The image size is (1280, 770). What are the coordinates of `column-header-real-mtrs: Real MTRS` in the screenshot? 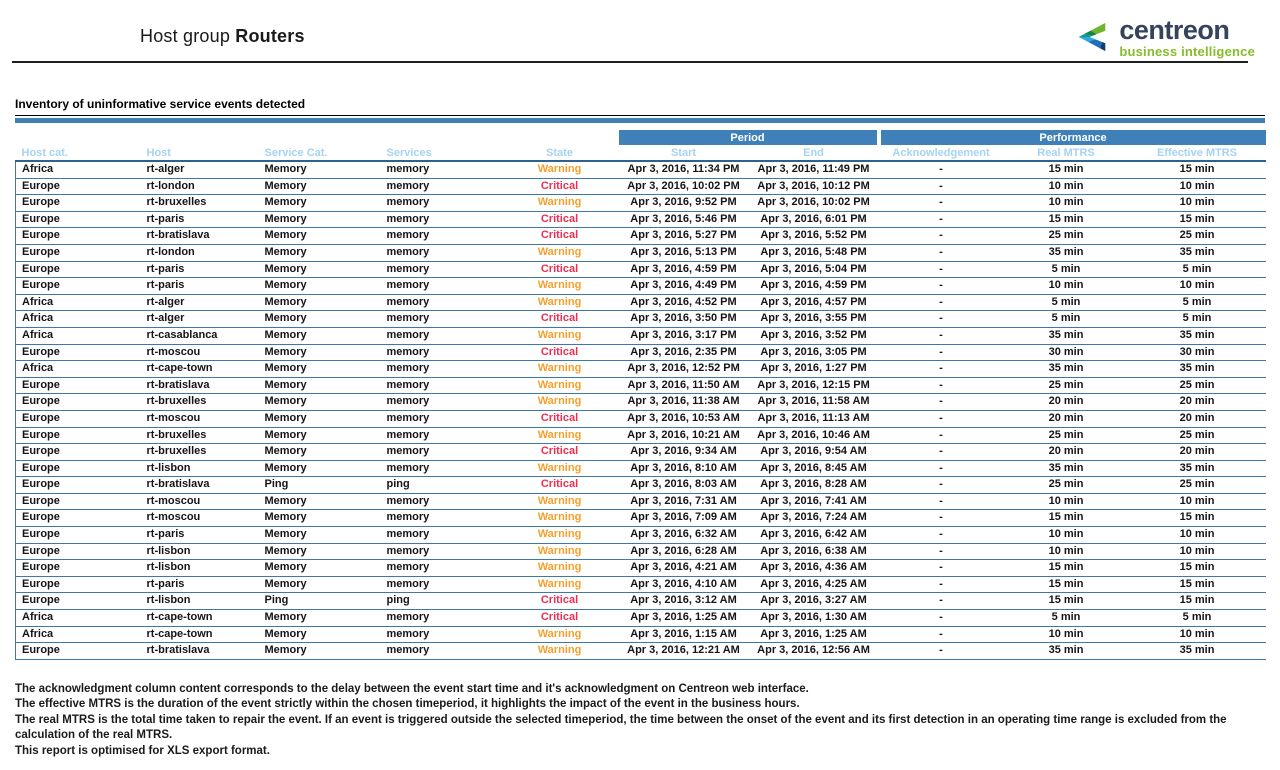 It's located at (1066, 152).